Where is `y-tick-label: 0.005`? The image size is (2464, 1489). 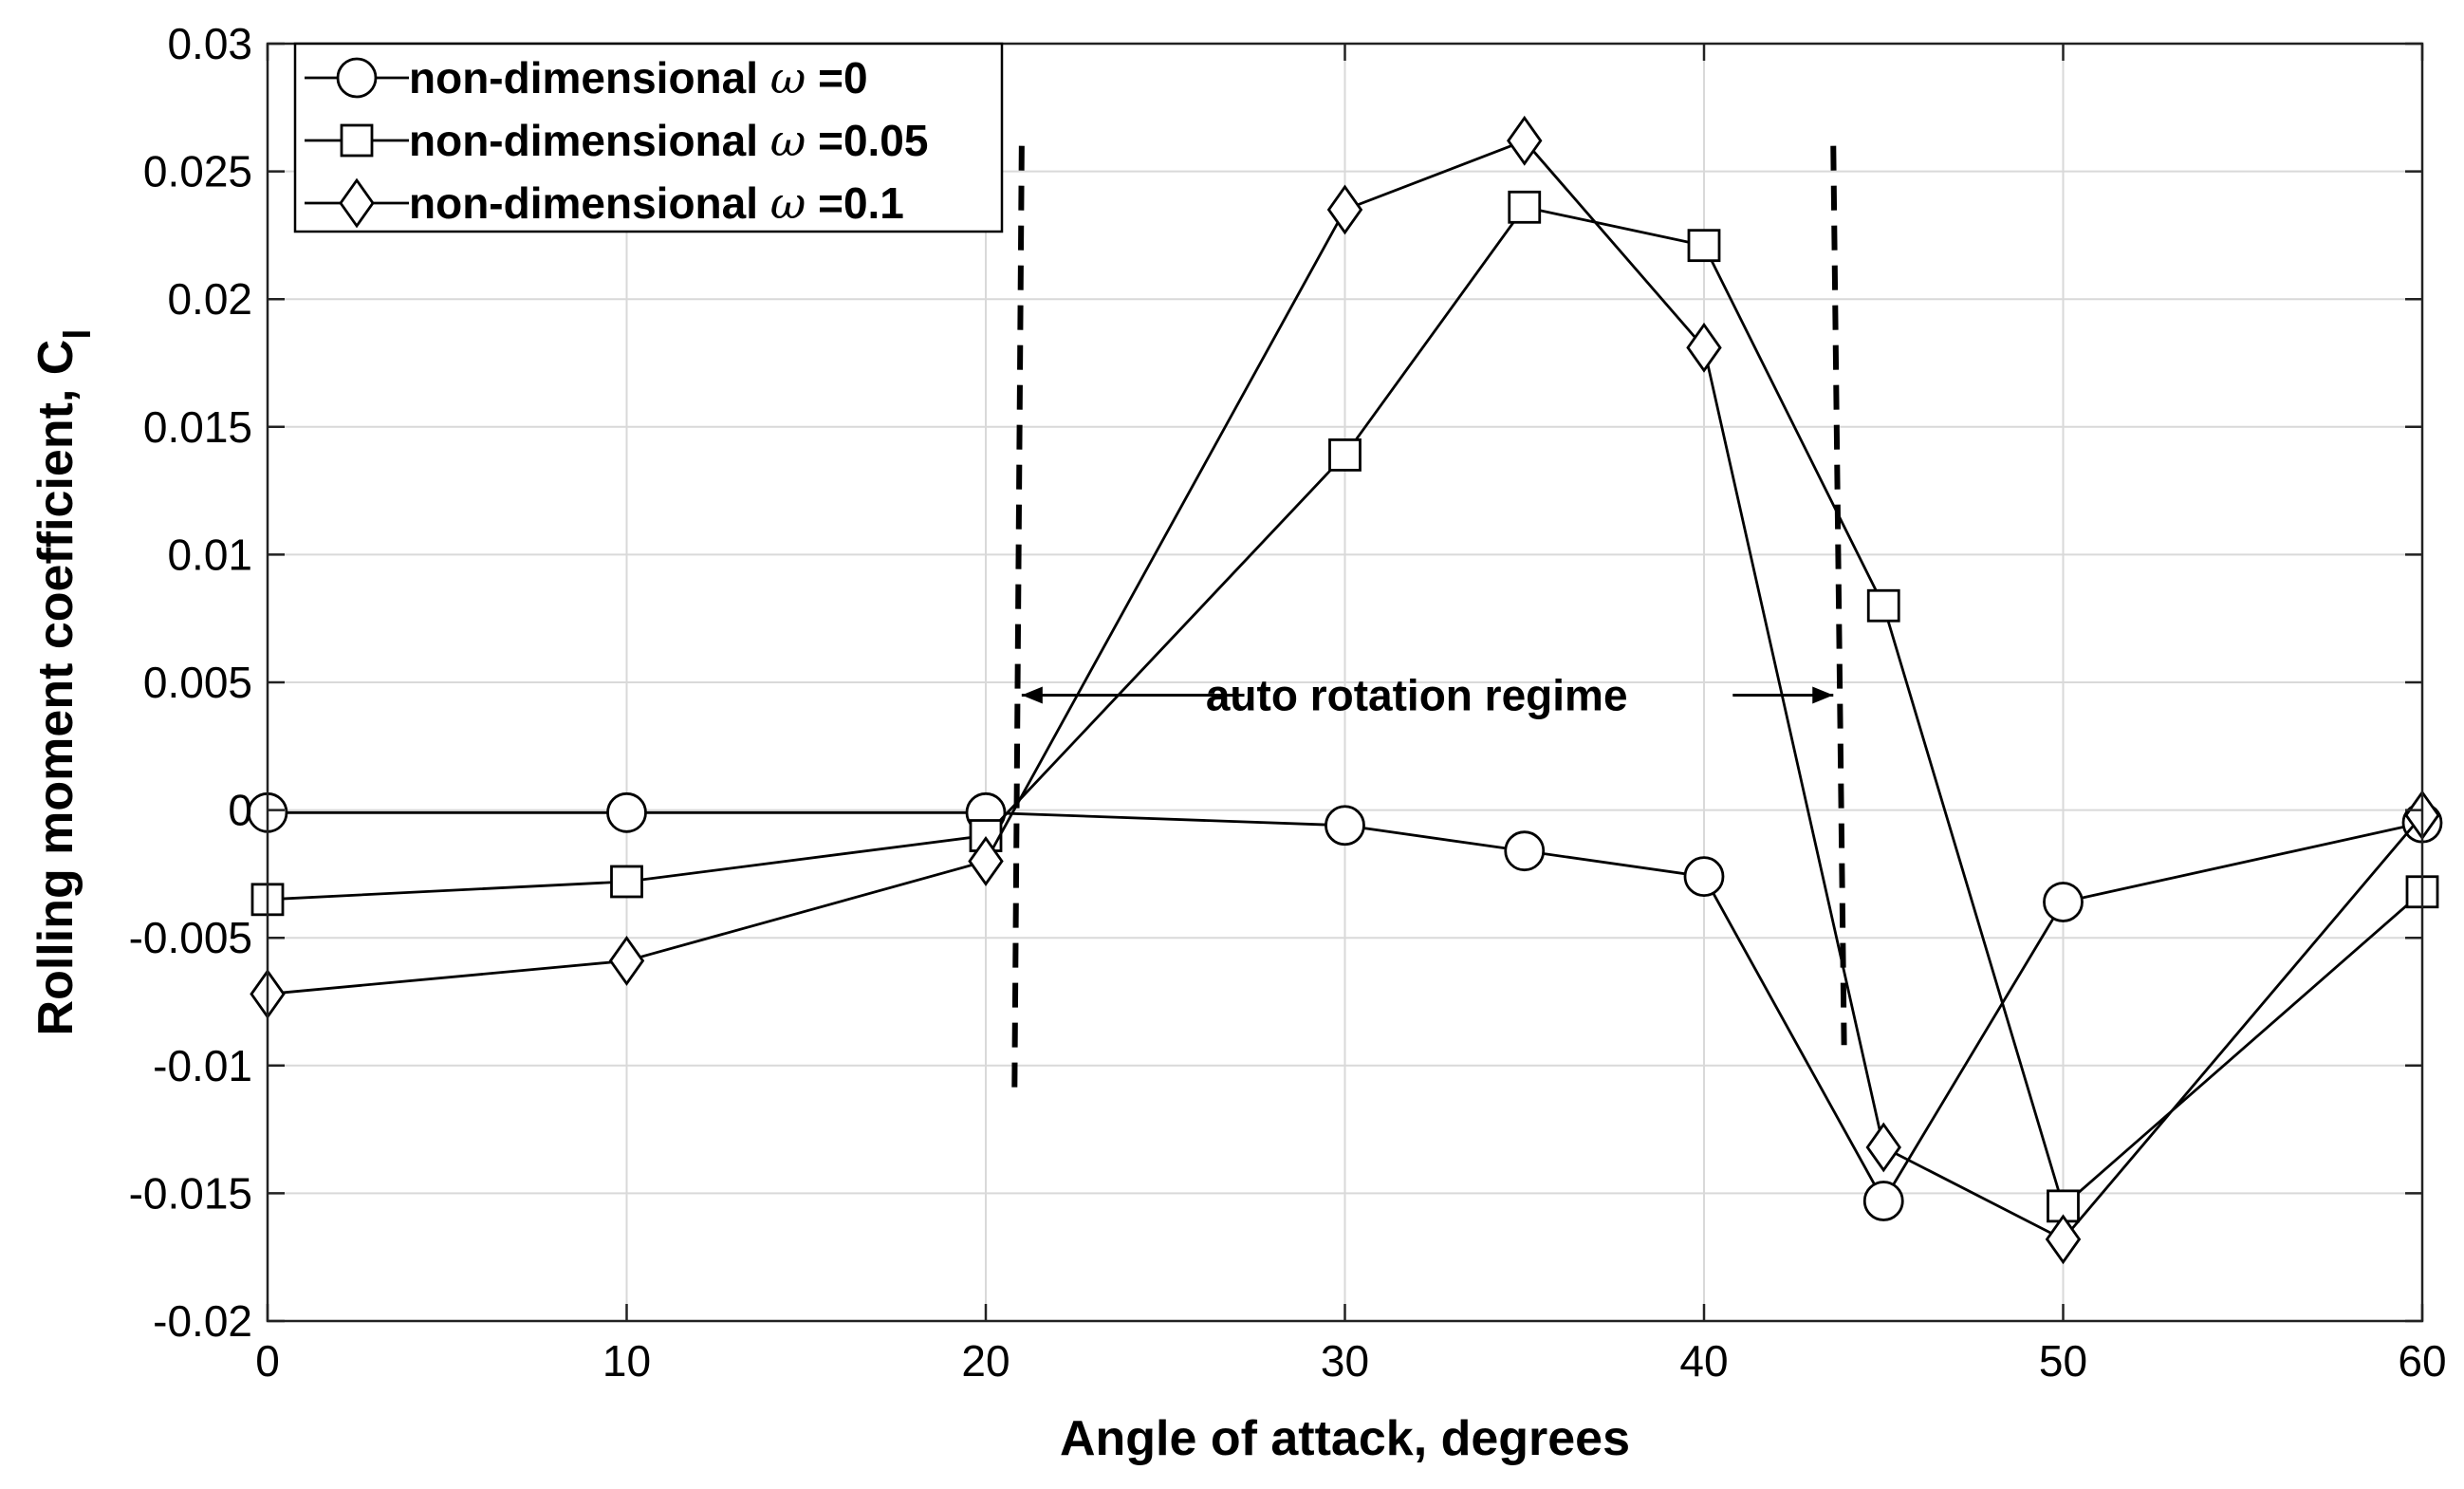
y-tick-label: 0.005 is located at coordinates (197, 682).